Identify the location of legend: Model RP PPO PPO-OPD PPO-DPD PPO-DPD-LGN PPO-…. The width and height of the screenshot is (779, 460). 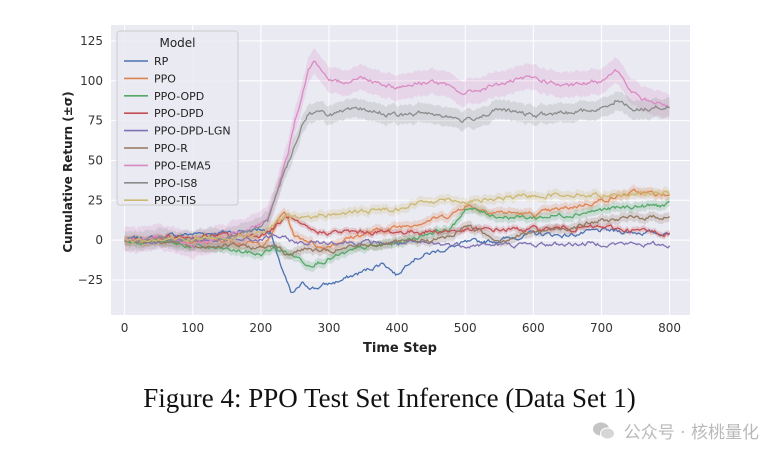
(177, 118).